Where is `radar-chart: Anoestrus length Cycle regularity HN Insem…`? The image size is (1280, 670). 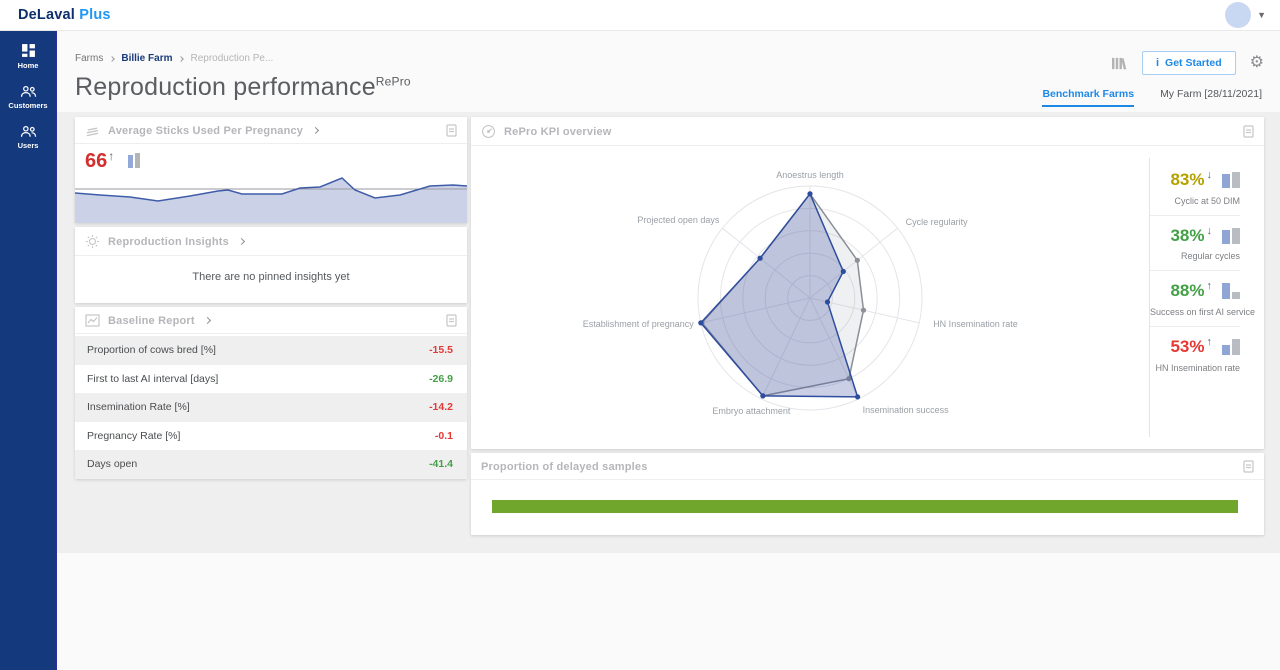 radar-chart: Anoestrus length Cycle regularity HN Insem… is located at coordinates (800, 293).